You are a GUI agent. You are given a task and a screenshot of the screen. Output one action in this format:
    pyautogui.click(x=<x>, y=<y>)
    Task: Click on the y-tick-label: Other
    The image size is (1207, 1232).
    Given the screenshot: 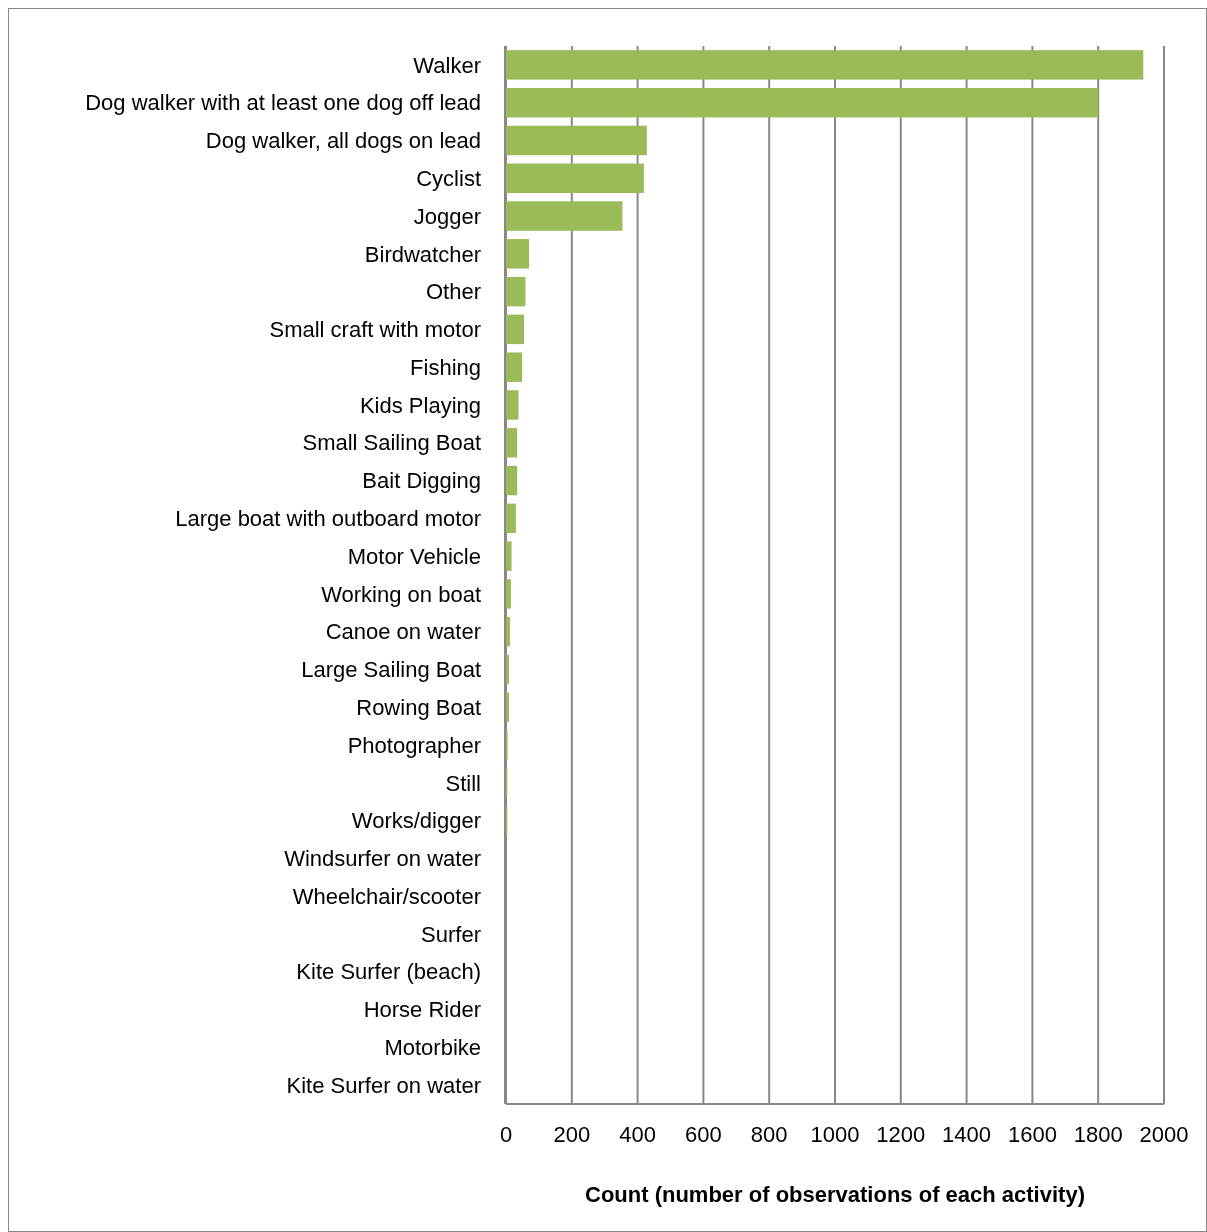 What is the action you would take?
    pyautogui.click(x=453, y=292)
    